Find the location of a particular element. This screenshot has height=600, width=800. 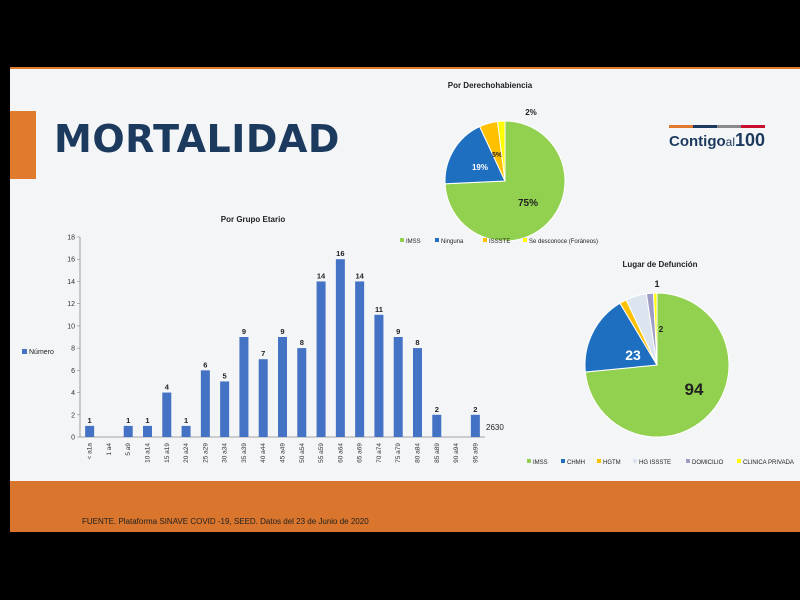

x-tick-label: 5 a9 is located at coordinates (128, 449).